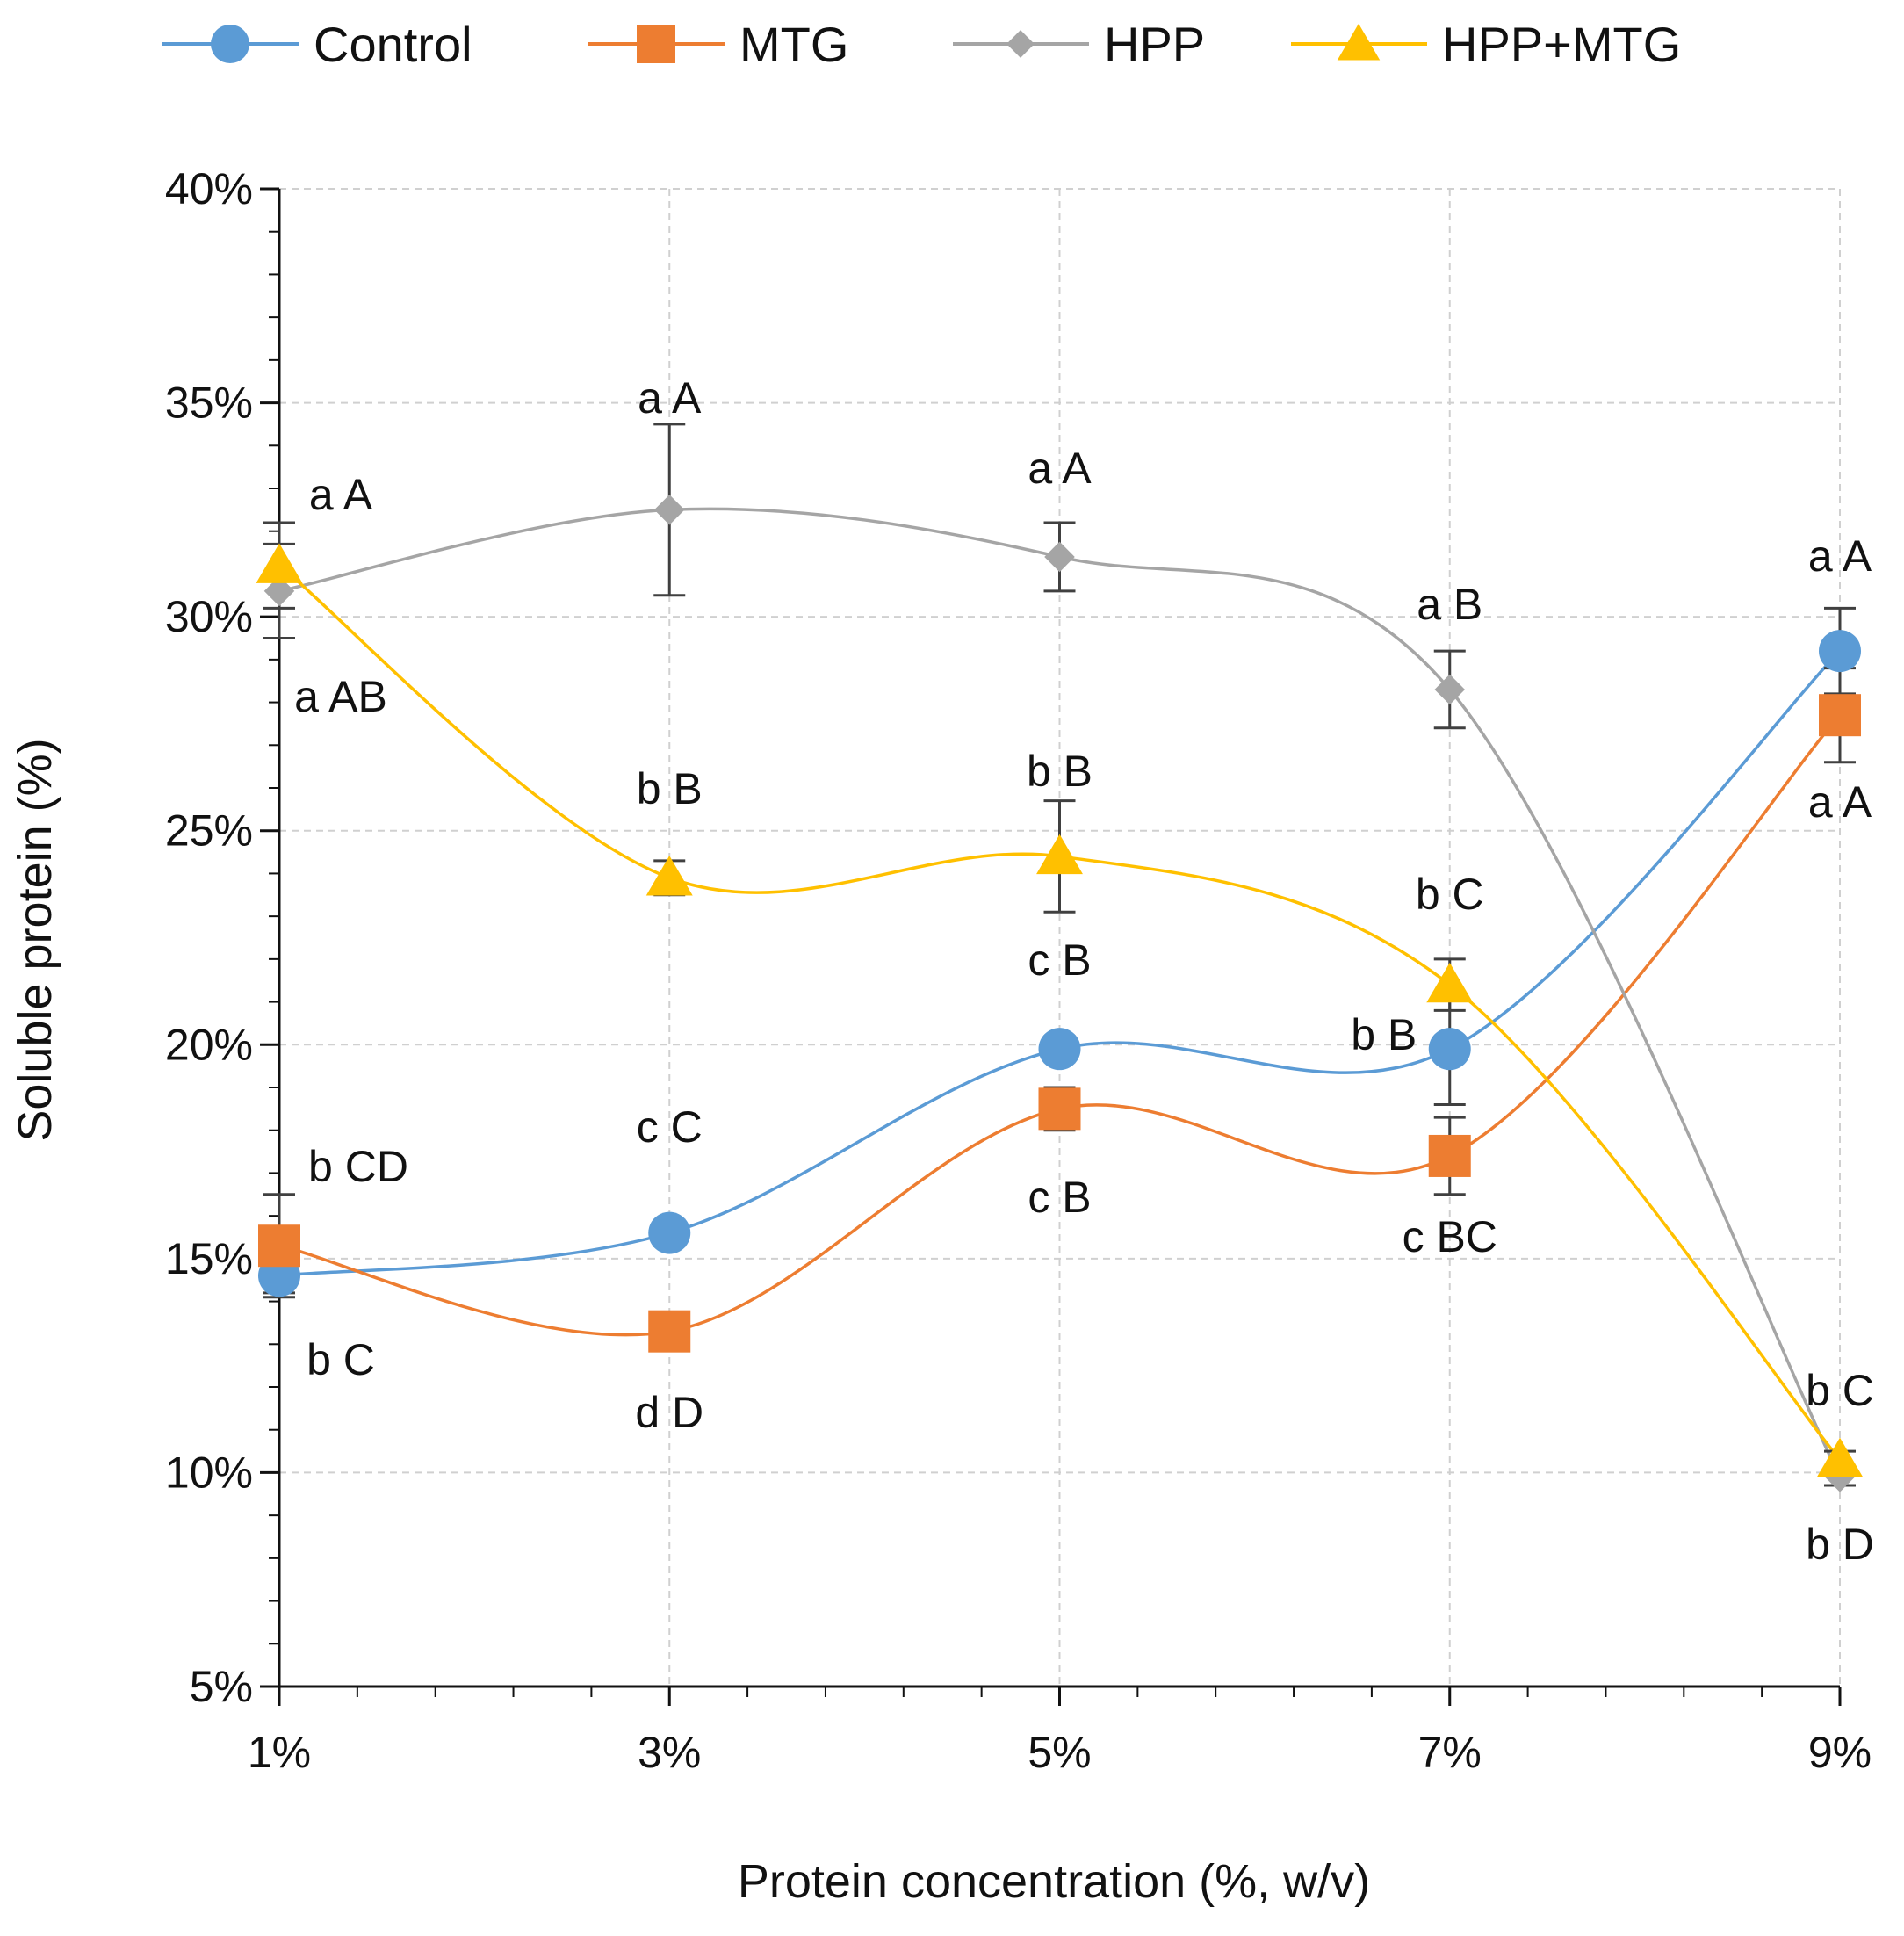  Describe the element at coordinates (393, 45) in the screenshot. I see `legend-label-control: Control` at that location.